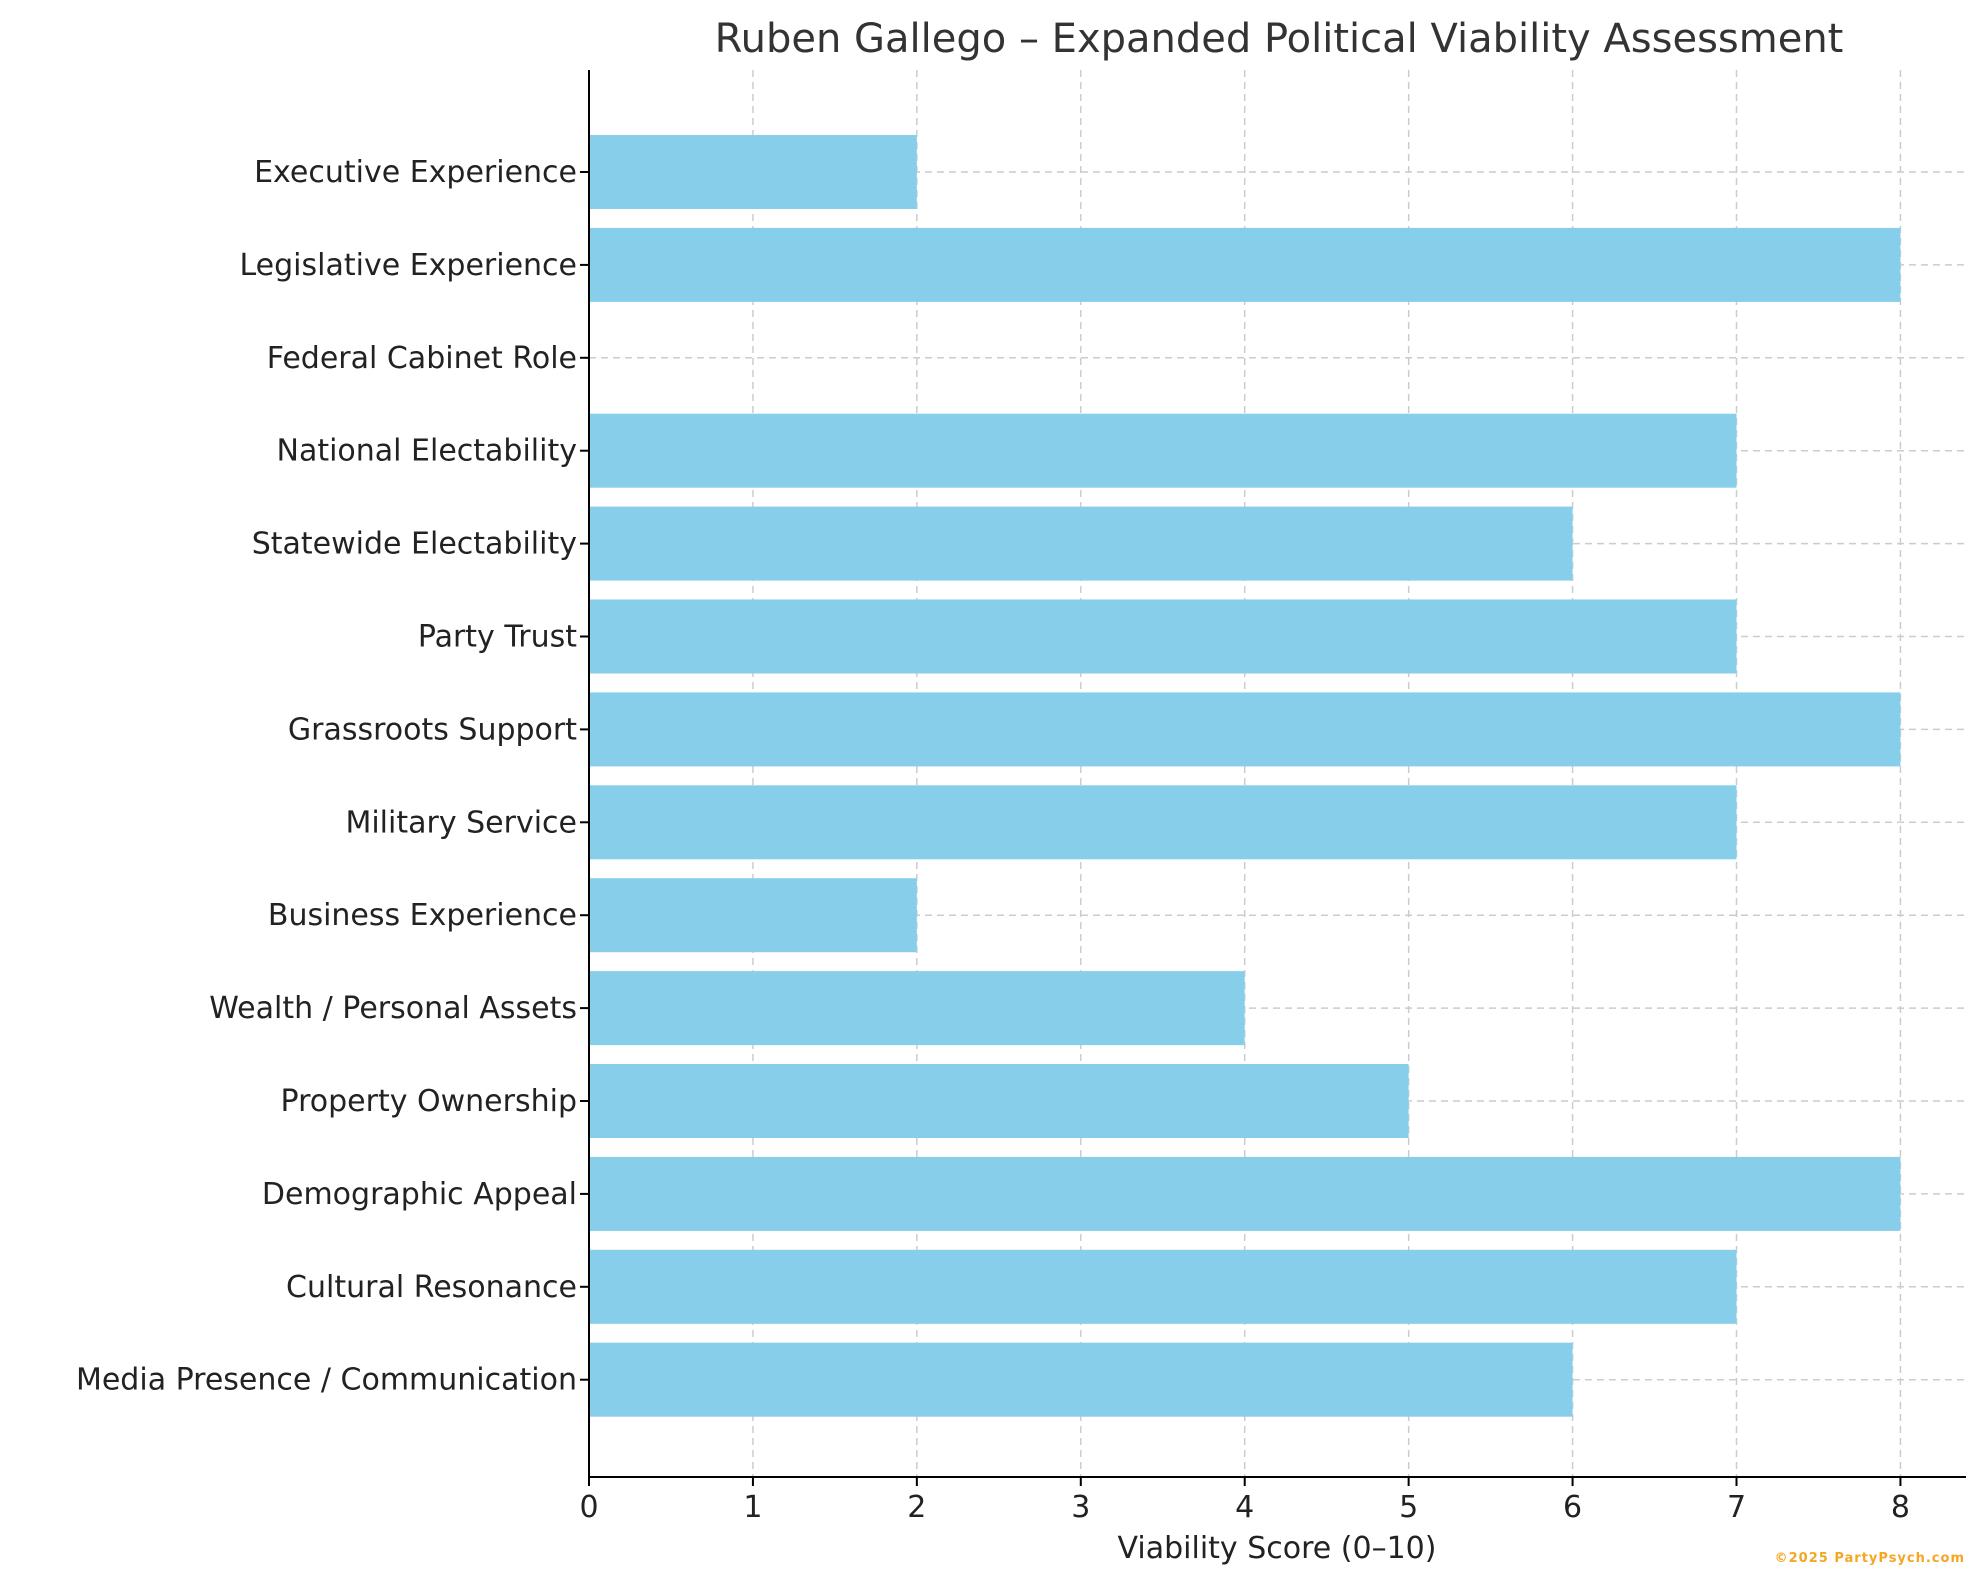  Describe the element at coordinates (432, 729) in the screenshot. I see `y-tick-label: Grassroots Support` at that location.